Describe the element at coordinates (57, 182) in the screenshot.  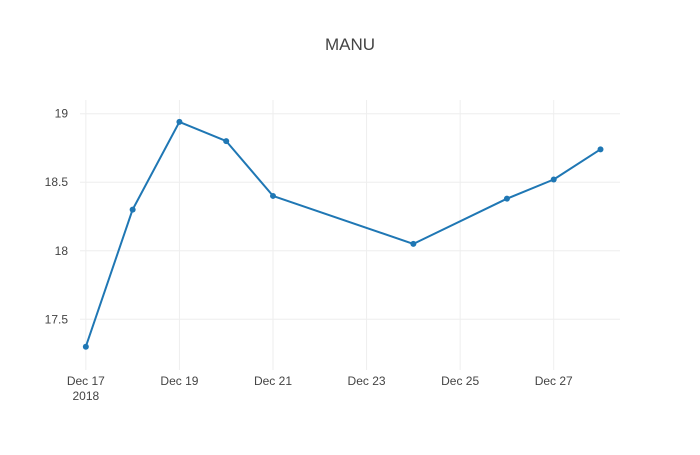
I see `y-tick-label: 18.5` at that location.